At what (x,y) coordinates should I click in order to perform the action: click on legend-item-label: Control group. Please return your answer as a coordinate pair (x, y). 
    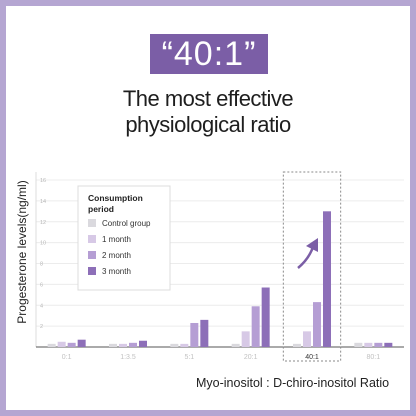
    Looking at the image, I should click on (126, 223).